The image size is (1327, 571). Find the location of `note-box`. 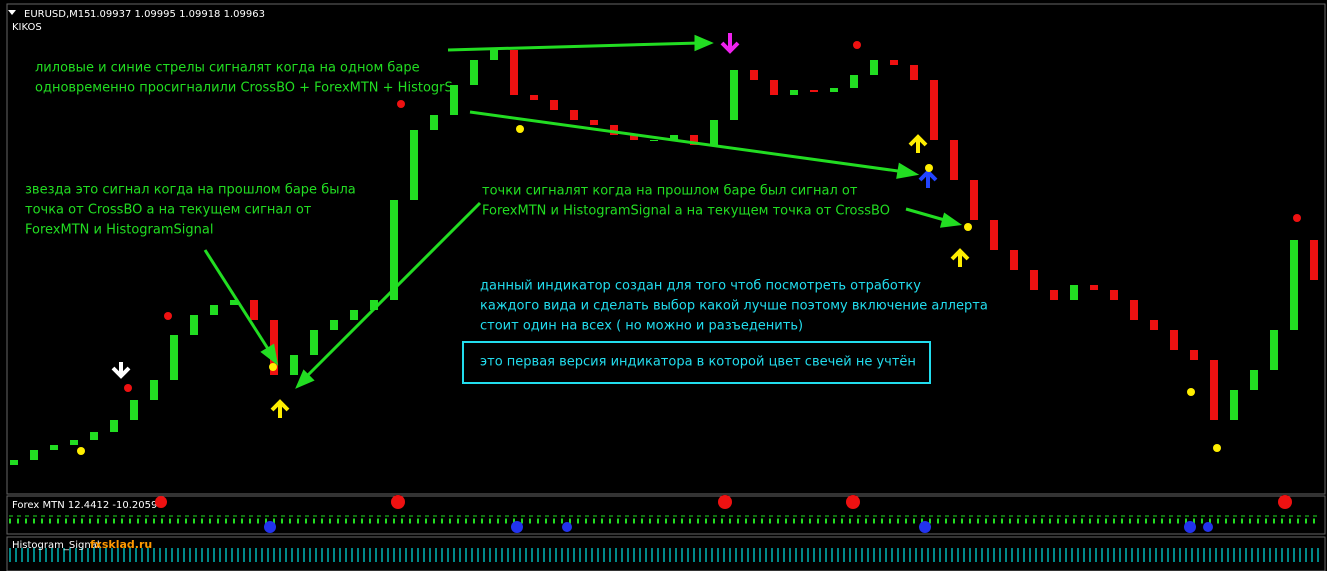

note-box is located at coordinates (696, 362).